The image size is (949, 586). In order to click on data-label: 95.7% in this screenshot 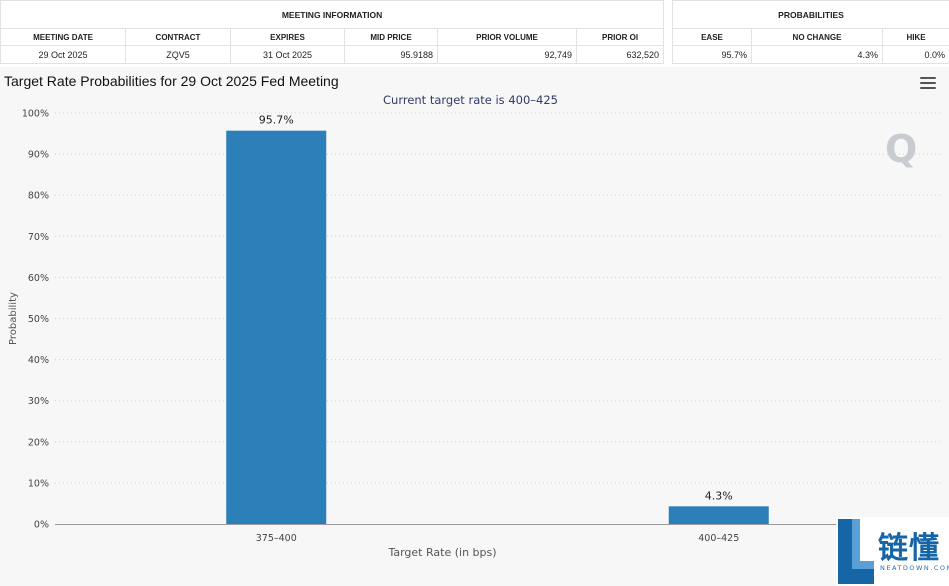, I will do `click(276, 120)`.